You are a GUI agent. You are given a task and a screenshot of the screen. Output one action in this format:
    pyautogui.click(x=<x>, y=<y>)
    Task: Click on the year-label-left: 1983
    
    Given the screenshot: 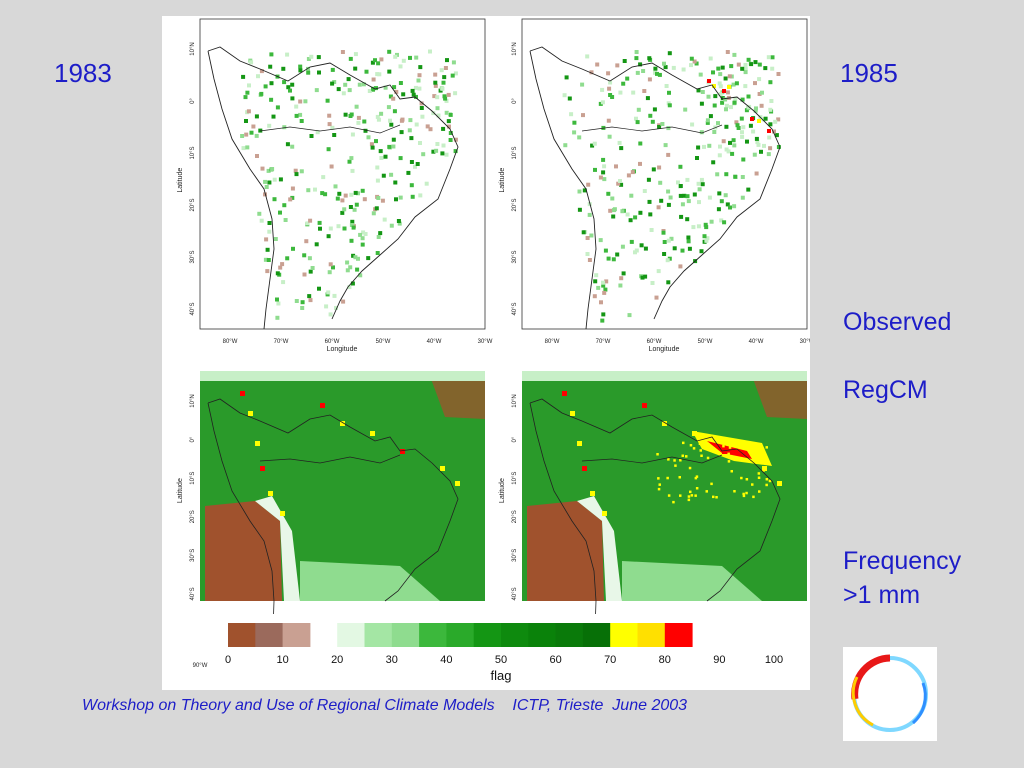 What is the action you would take?
    pyautogui.click(x=83, y=73)
    